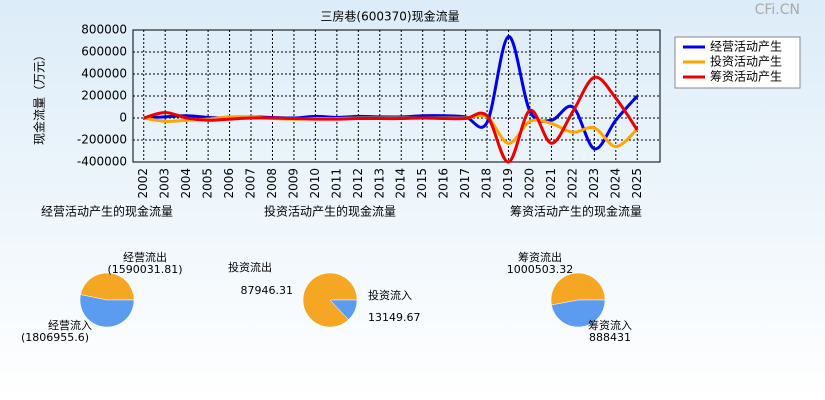 Image resolution: width=825 pixels, height=400 pixels. What do you see at coordinates (379, 183) in the screenshot?
I see `x-tick-label: 2013` at bounding box center [379, 183].